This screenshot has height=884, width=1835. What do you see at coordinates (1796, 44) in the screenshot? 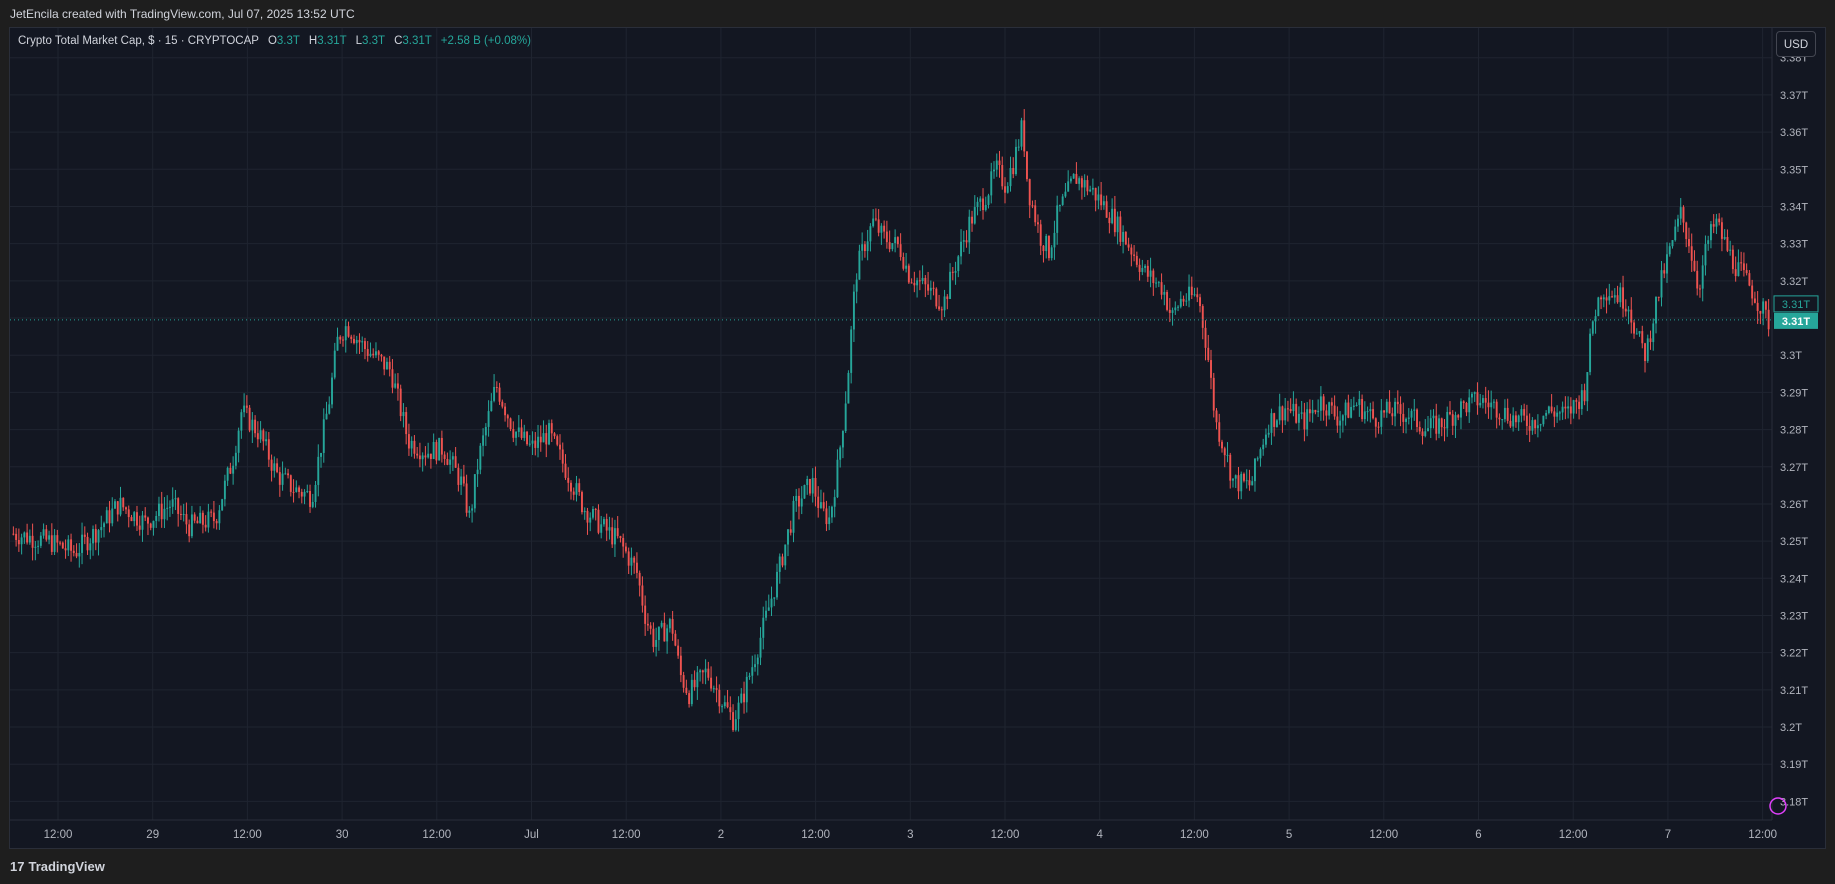
I see `currency-button: USD` at bounding box center [1796, 44].